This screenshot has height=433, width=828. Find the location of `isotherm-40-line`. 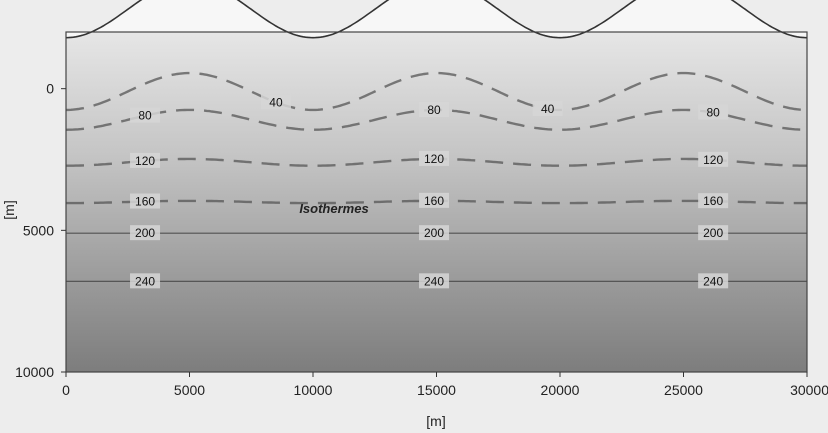

isotherm-40-line is located at coordinates (436, 91).